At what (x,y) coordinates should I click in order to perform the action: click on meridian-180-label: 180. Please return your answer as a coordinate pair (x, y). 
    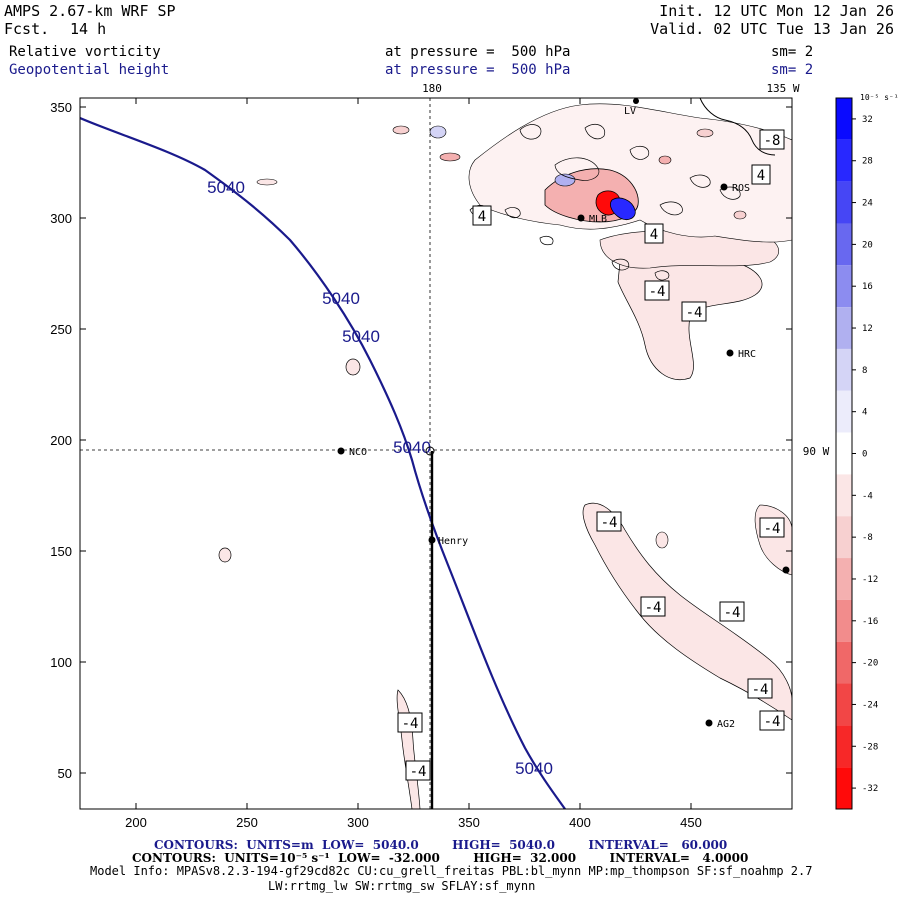
    Looking at the image, I should click on (432, 88).